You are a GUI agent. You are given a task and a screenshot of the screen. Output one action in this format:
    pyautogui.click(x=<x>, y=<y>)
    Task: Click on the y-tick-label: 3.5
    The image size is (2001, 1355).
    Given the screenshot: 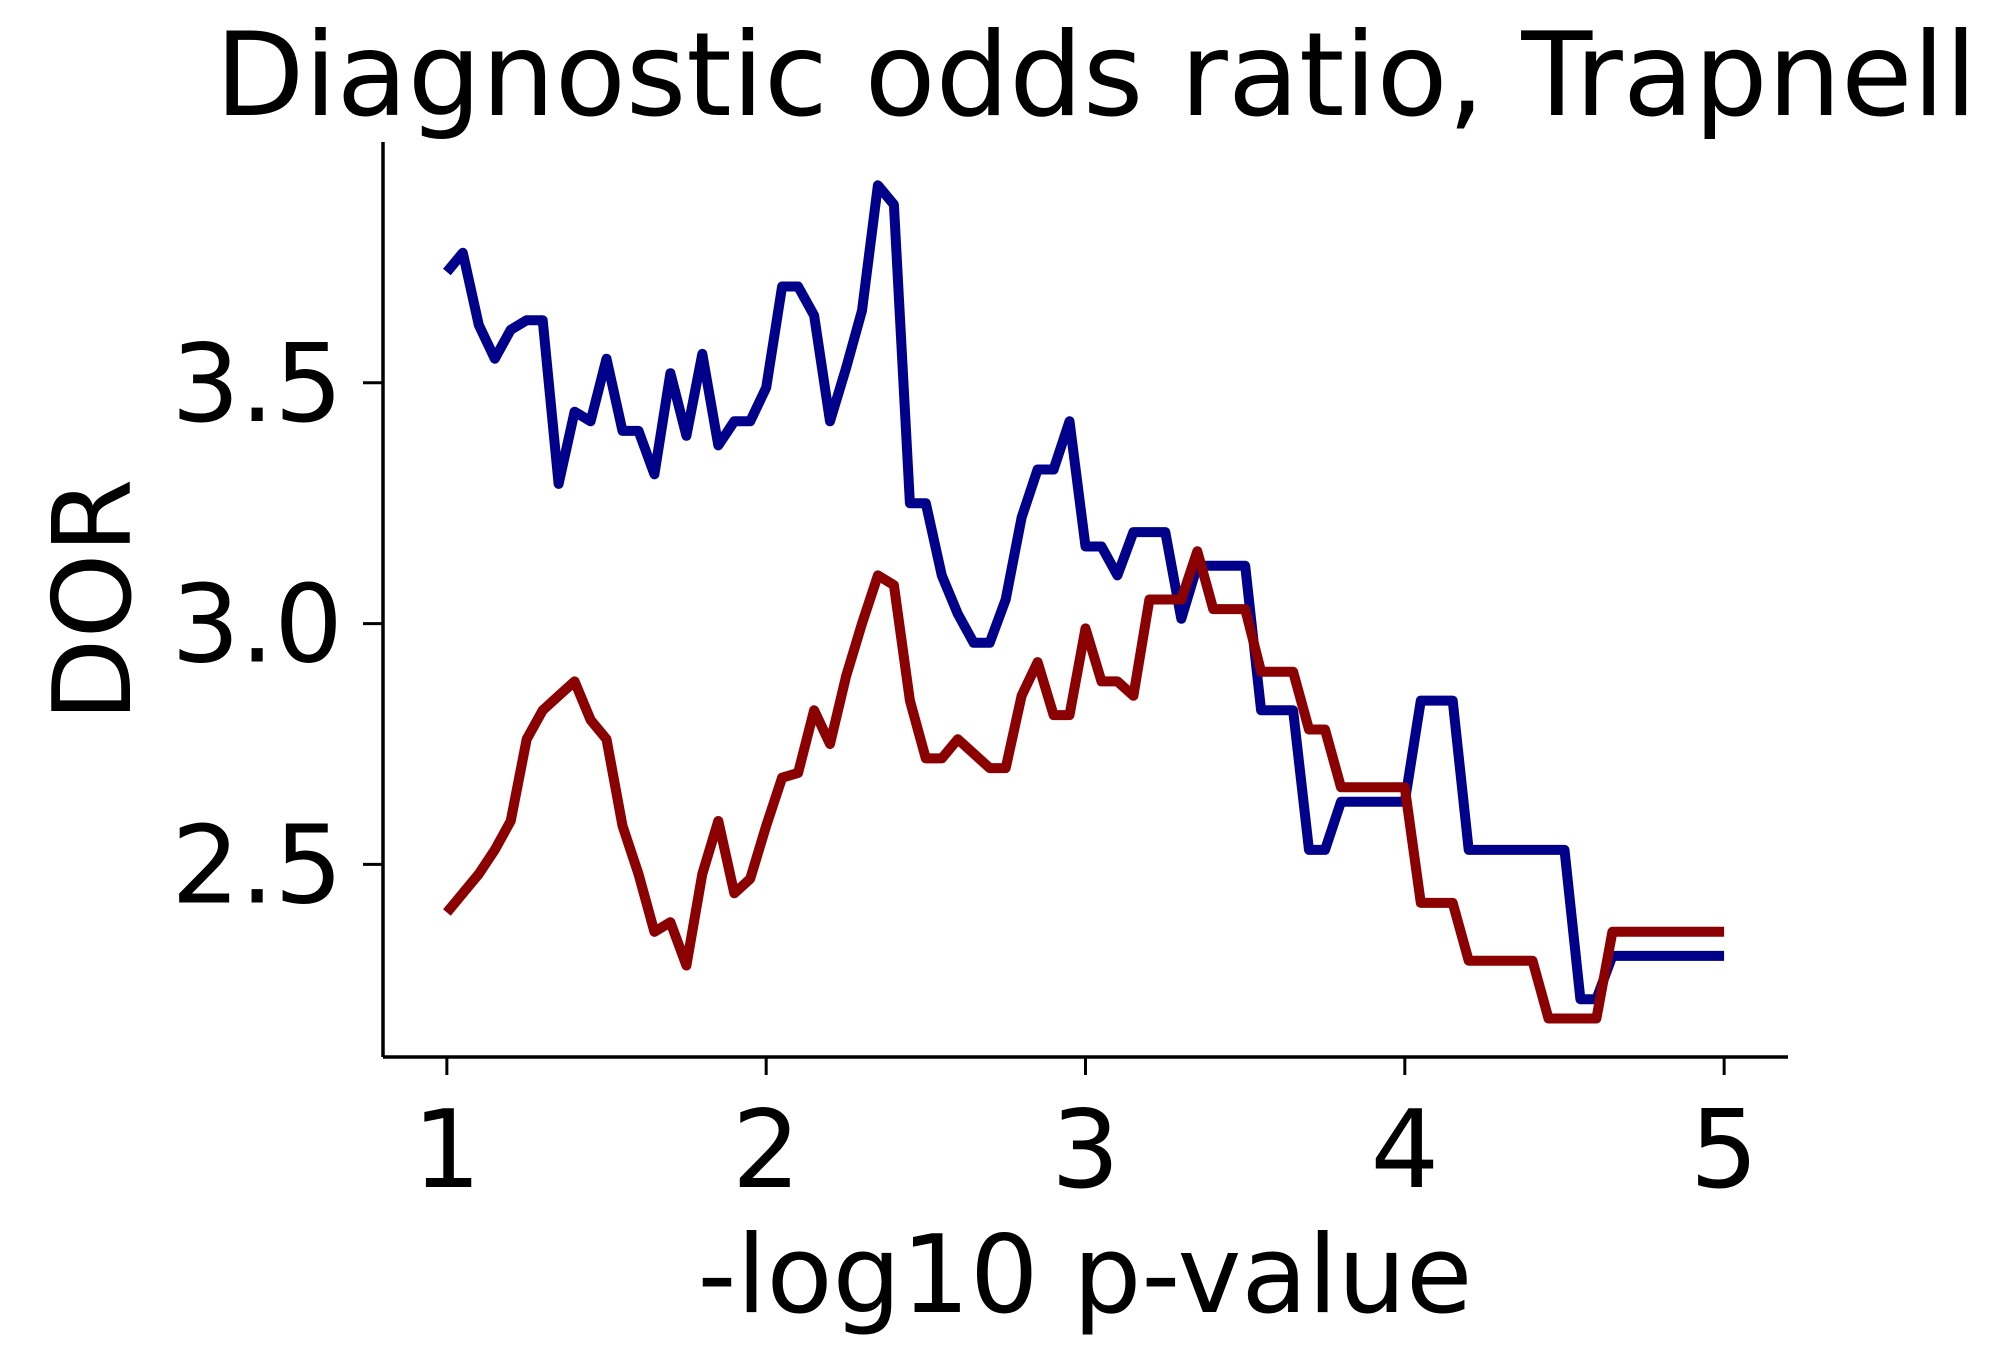 What is the action you would take?
    pyautogui.click(x=257, y=384)
    